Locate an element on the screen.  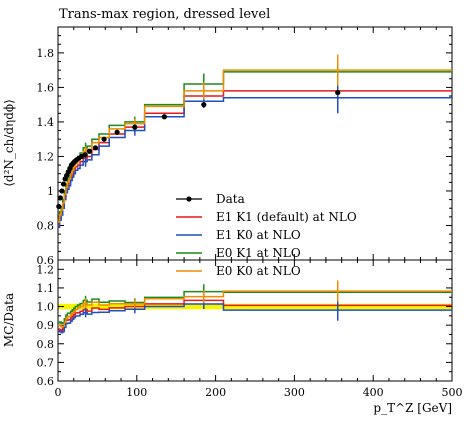
main-y-tick-label: 1.6 is located at coordinates (46, 87).